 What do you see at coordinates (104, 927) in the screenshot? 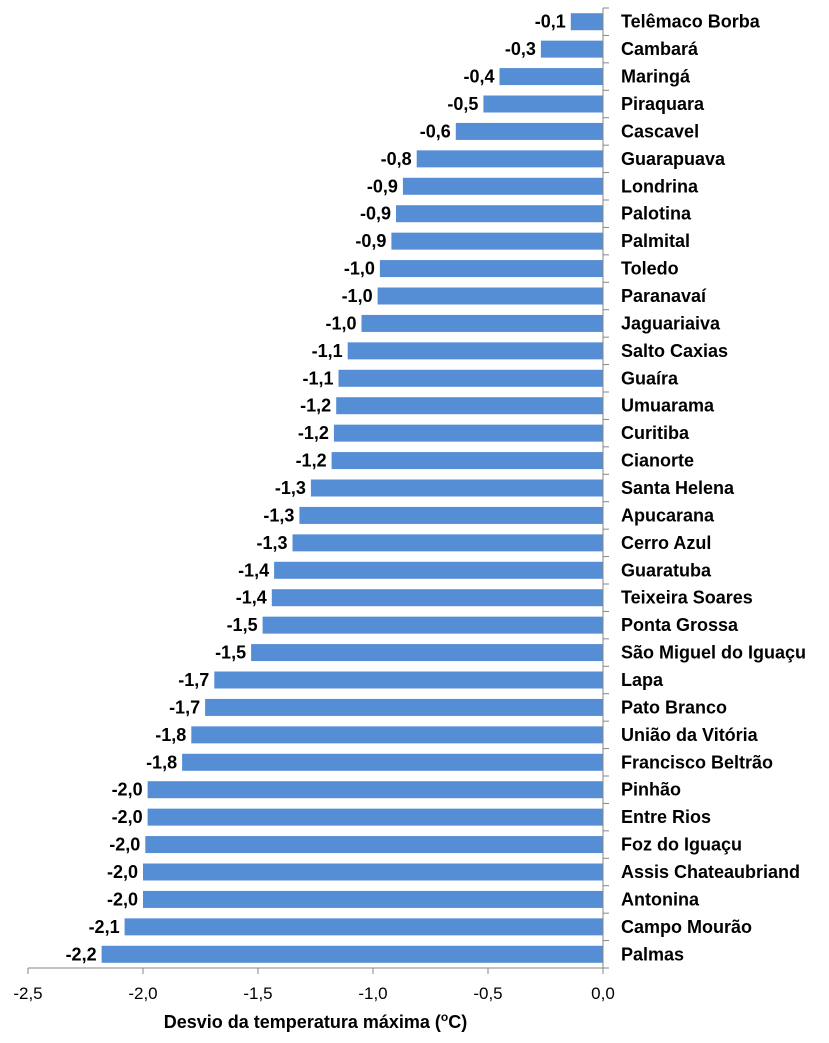
I see `data-label: -2,1` at bounding box center [104, 927].